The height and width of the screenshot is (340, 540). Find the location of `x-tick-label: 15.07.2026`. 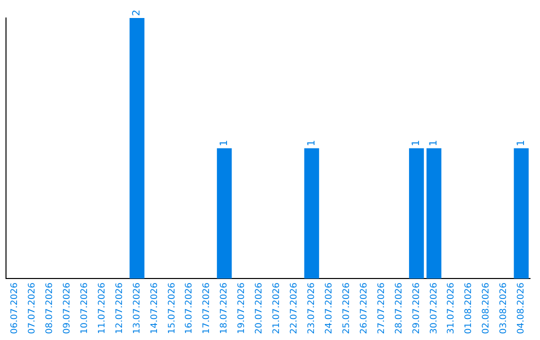

x-tick-label: 15.07.2026 is located at coordinates (172, 308).